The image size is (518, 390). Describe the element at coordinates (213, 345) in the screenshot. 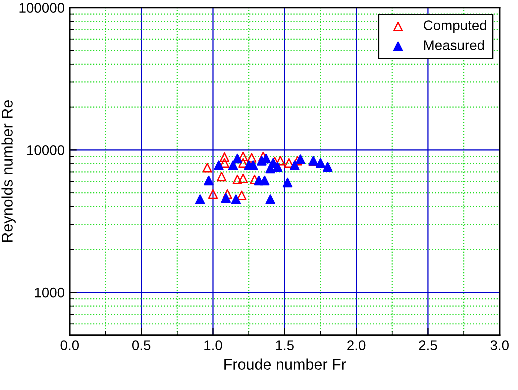

I see `x-tick-label: 1.0` at that location.